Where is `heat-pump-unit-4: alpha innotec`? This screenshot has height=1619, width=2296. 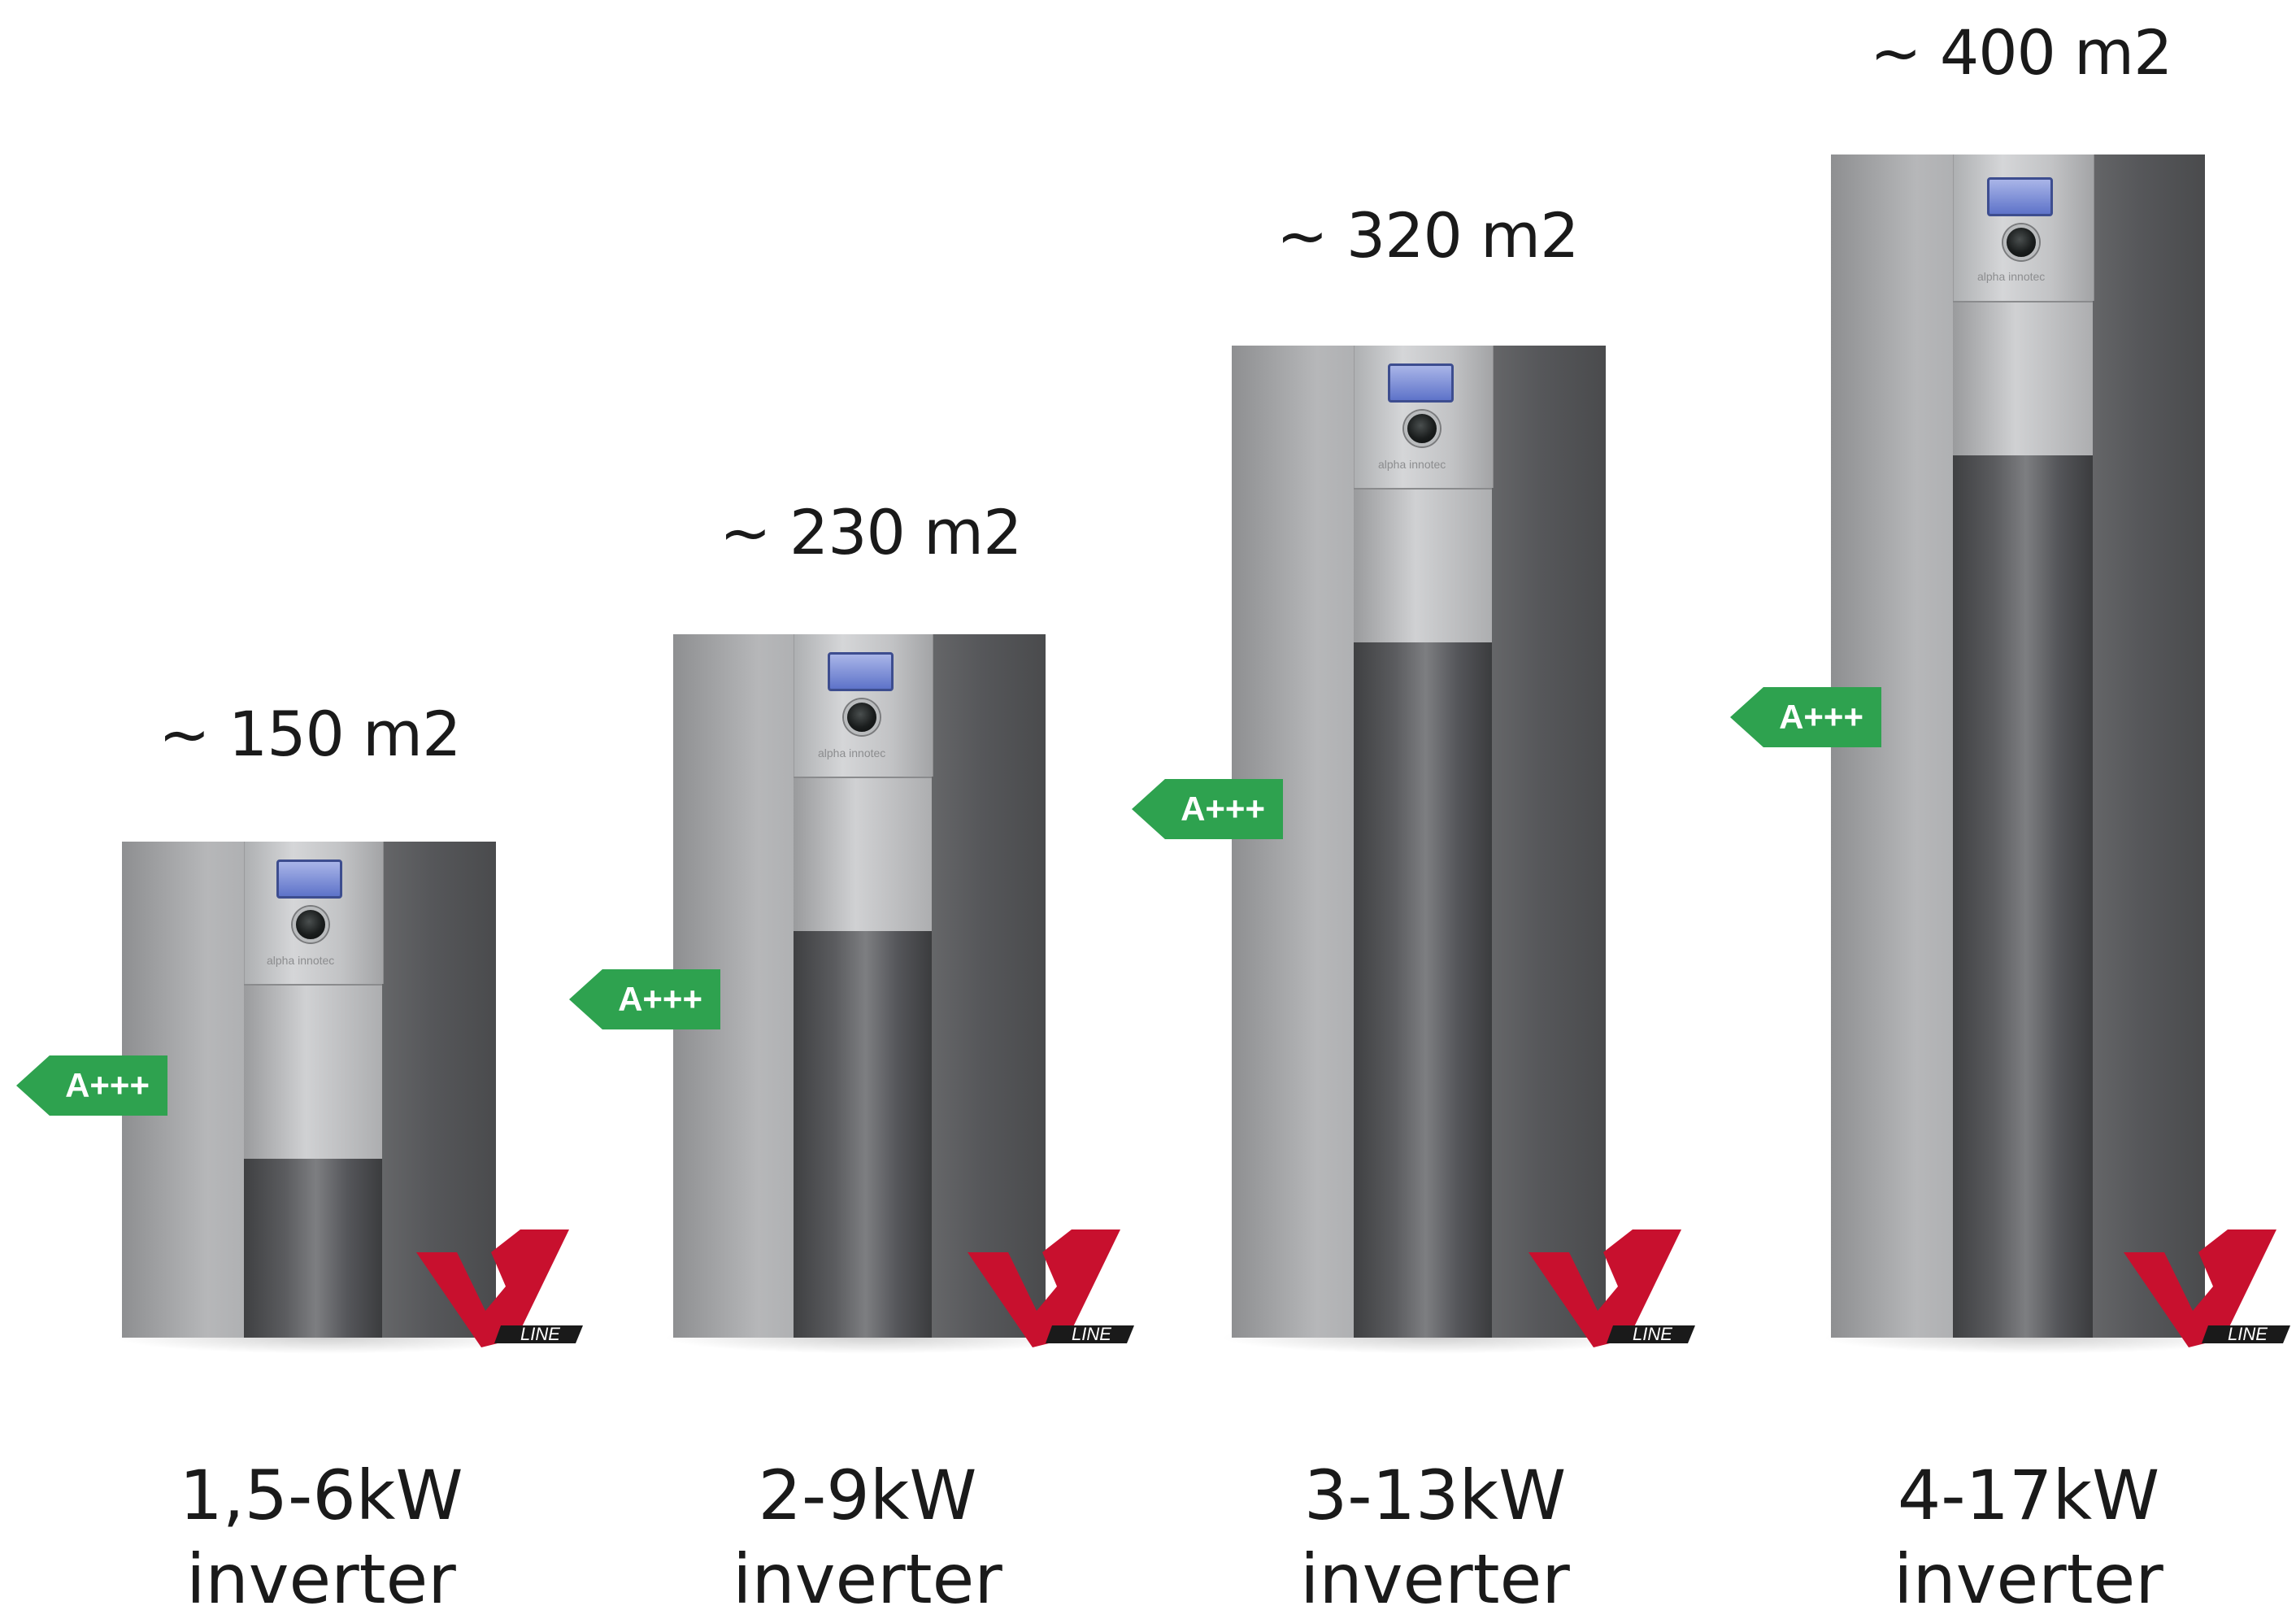
heat-pump-unit-4: alpha innotec is located at coordinates (2018, 746).